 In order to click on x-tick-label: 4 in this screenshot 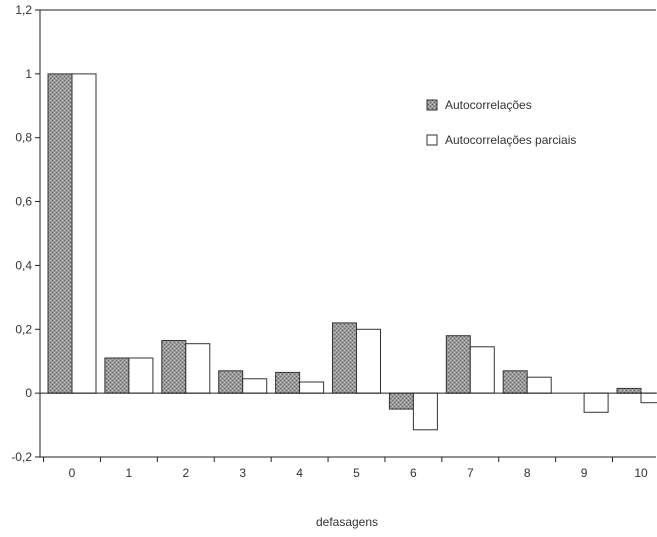, I will do `click(299, 473)`.